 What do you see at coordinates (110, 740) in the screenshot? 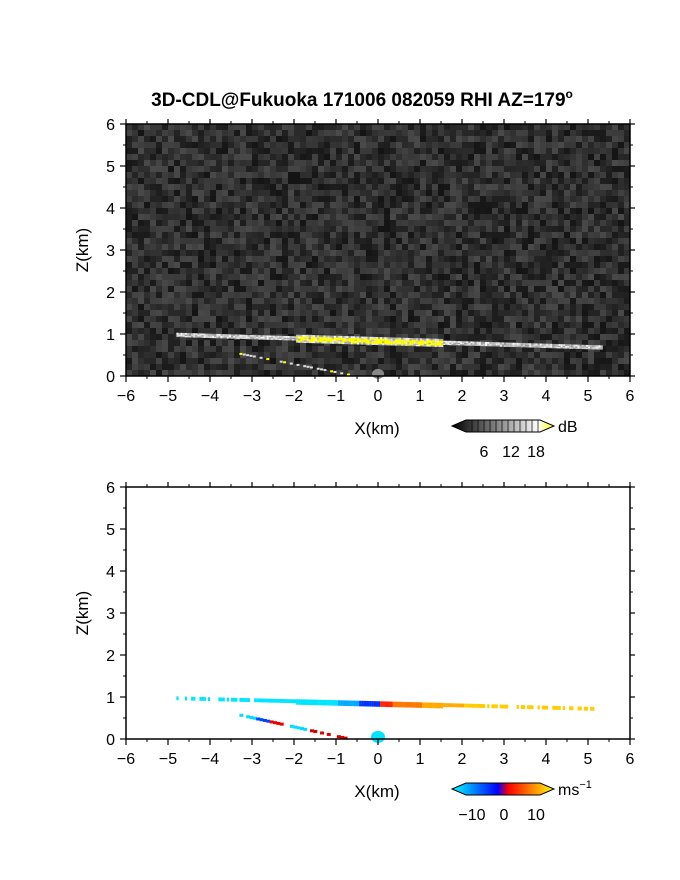
I see `y-tick-label: 0` at bounding box center [110, 740].